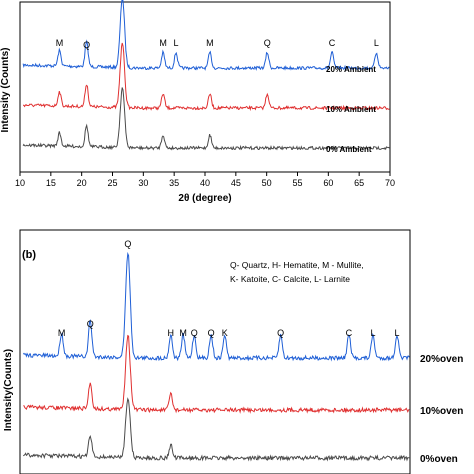  Describe the element at coordinates (297, 183) in the screenshot. I see `x-tick-label: 55` at that location.